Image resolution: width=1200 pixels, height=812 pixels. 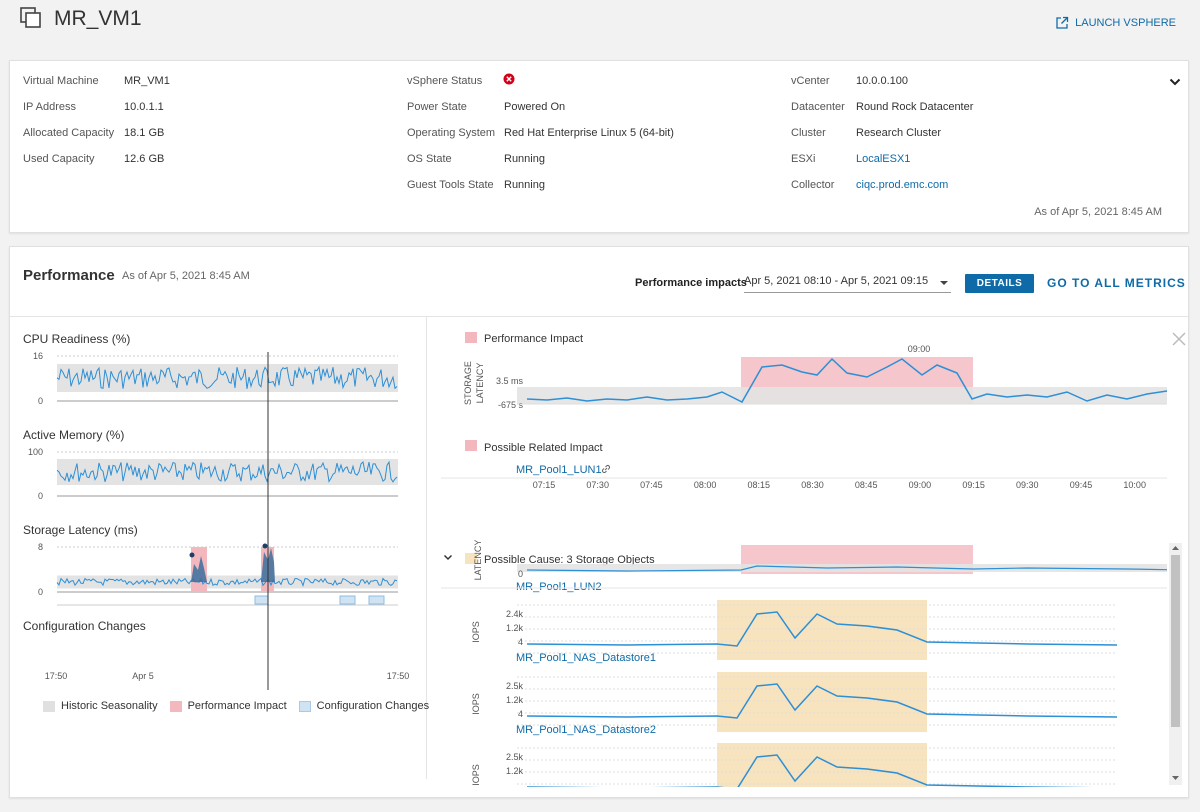 What do you see at coordinates (1175, 548) in the screenshot?
I see `scroll-up-icon` at bounding box center [1175, 548].